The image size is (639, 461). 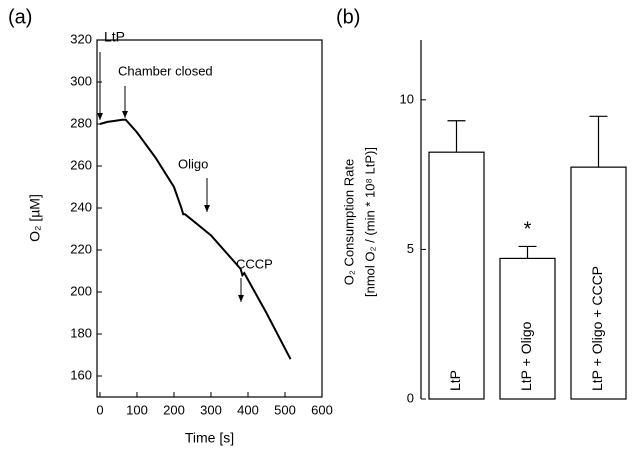 I want to click on panel-label: (a), so click(x=20, y=17).